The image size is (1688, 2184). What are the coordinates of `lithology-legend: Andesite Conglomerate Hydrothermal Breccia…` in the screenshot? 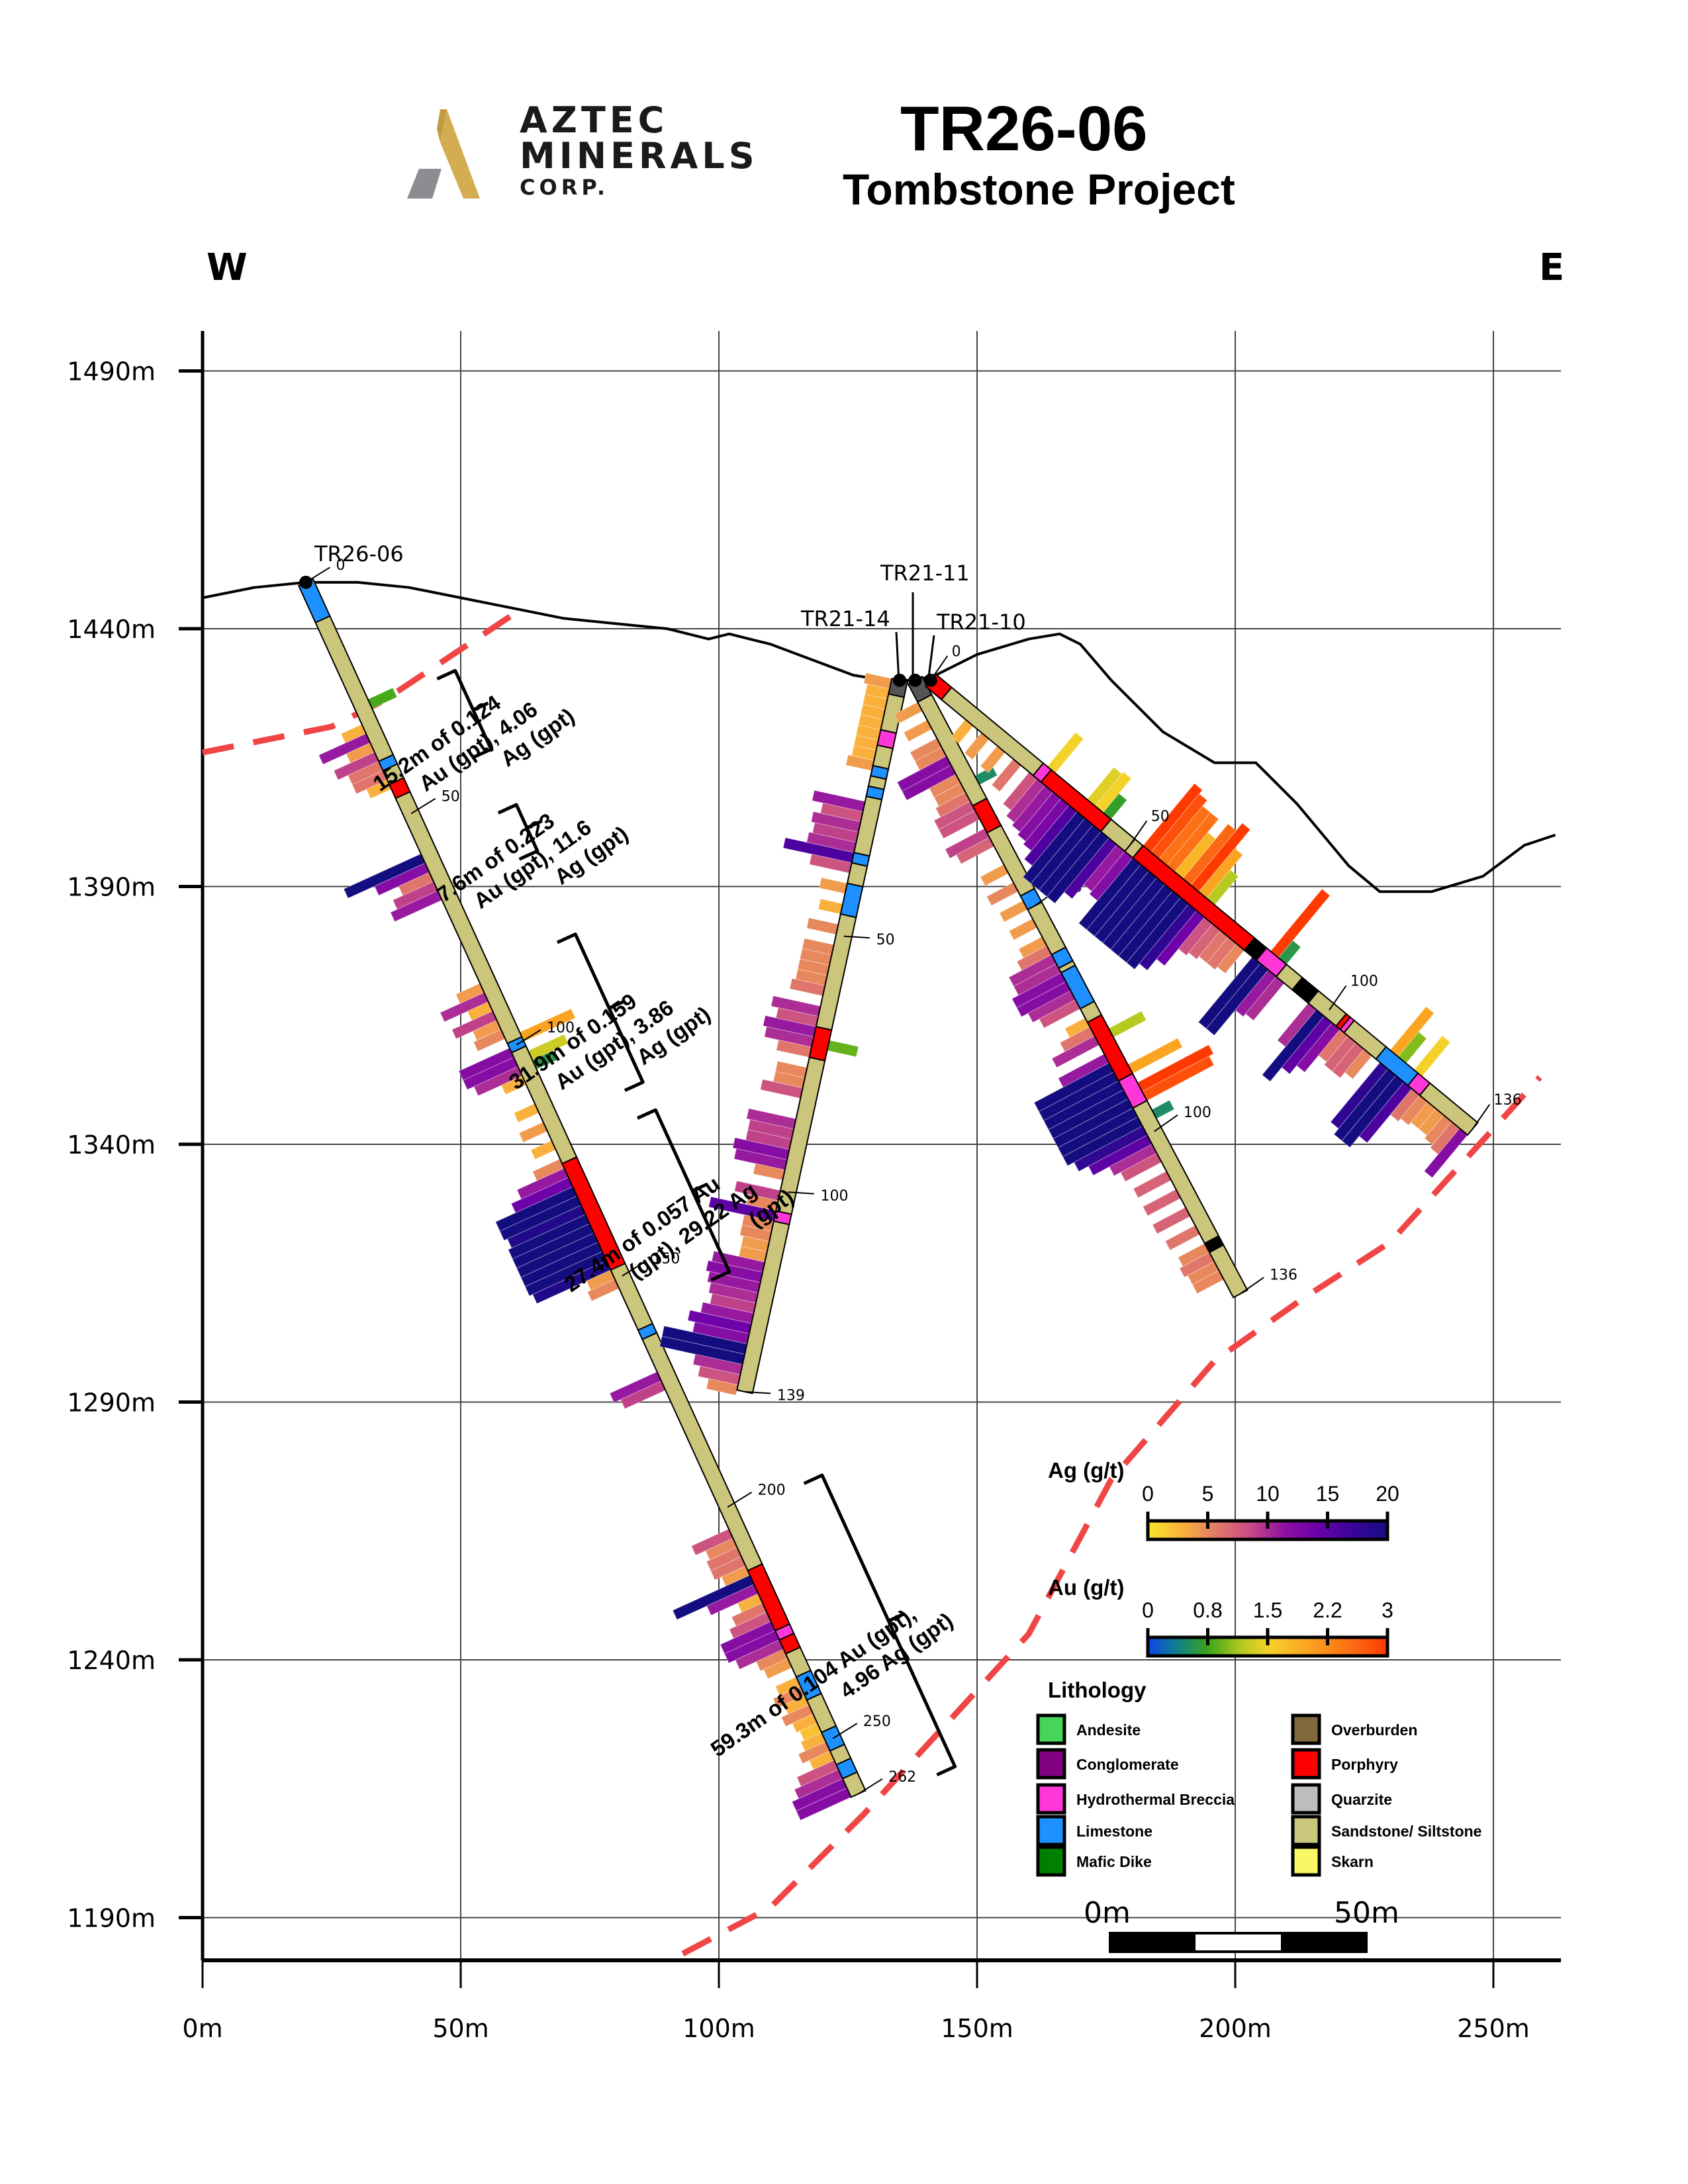 It's located at (1258, 1795).